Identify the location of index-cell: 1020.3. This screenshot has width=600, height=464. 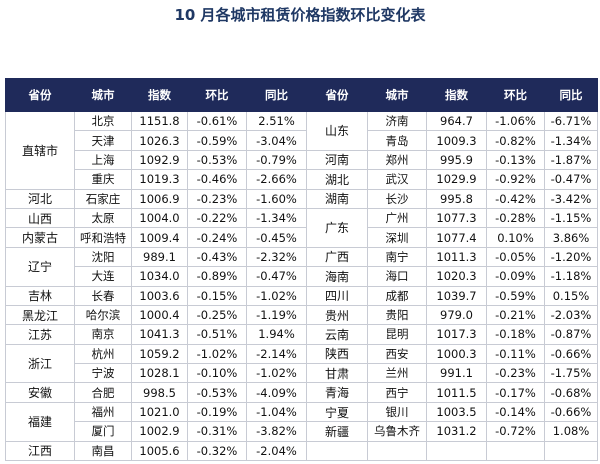
(456, 276).